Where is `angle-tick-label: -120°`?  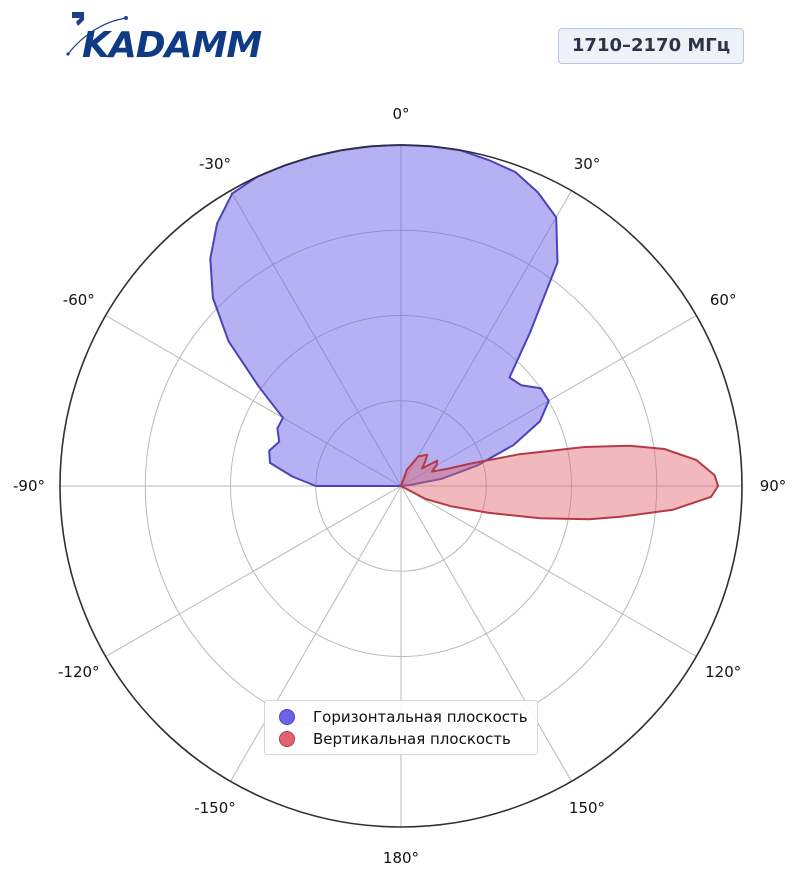
angle-tick-label: -120° is located at coordinates (79, 672).